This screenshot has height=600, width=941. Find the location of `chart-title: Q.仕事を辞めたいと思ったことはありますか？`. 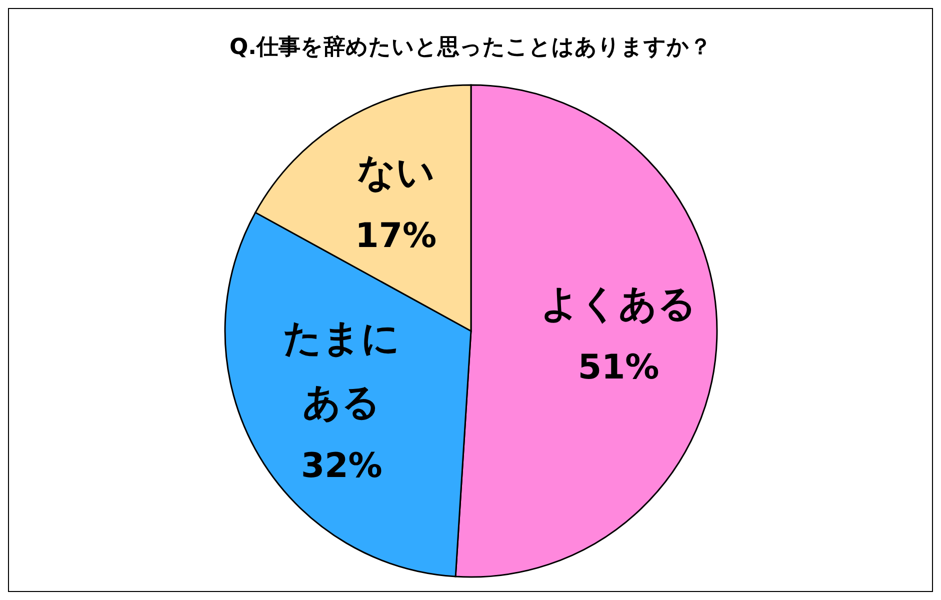

chart-title: Q.仕事を辞めたいと思ったことはありますか？ is located at coordinates (470, 47).